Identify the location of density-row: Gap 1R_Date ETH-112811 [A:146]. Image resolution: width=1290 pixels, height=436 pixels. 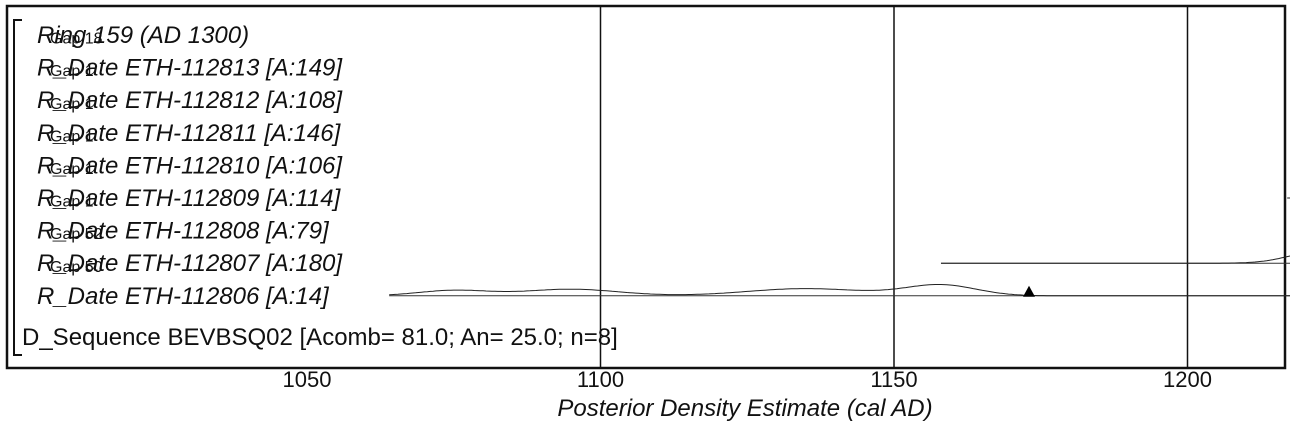
(189, 121).